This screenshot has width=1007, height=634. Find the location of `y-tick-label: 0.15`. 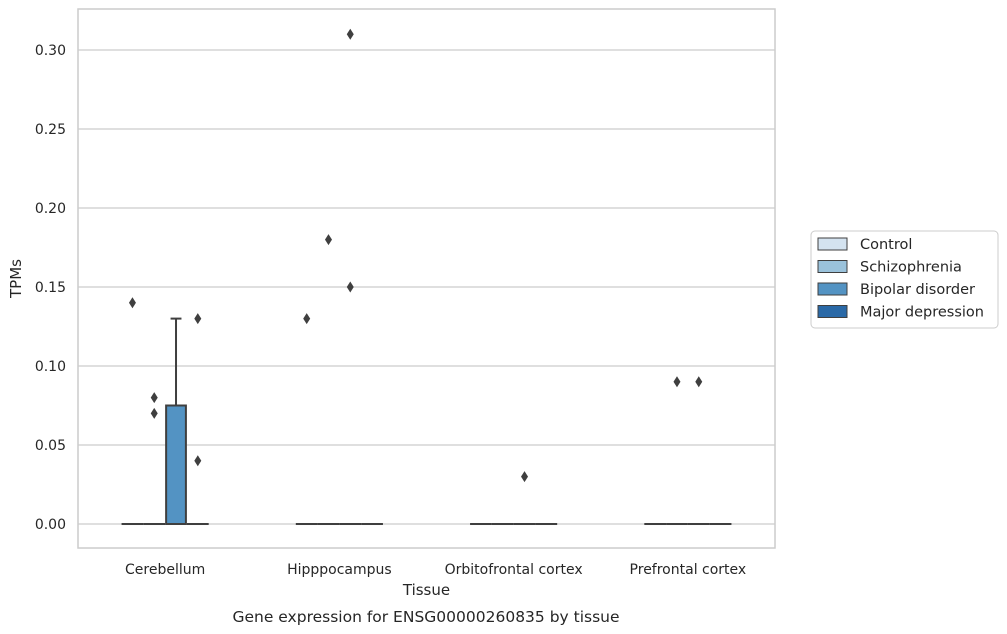

y-tick-label: 0.15 is located at coordinates (50, 288).